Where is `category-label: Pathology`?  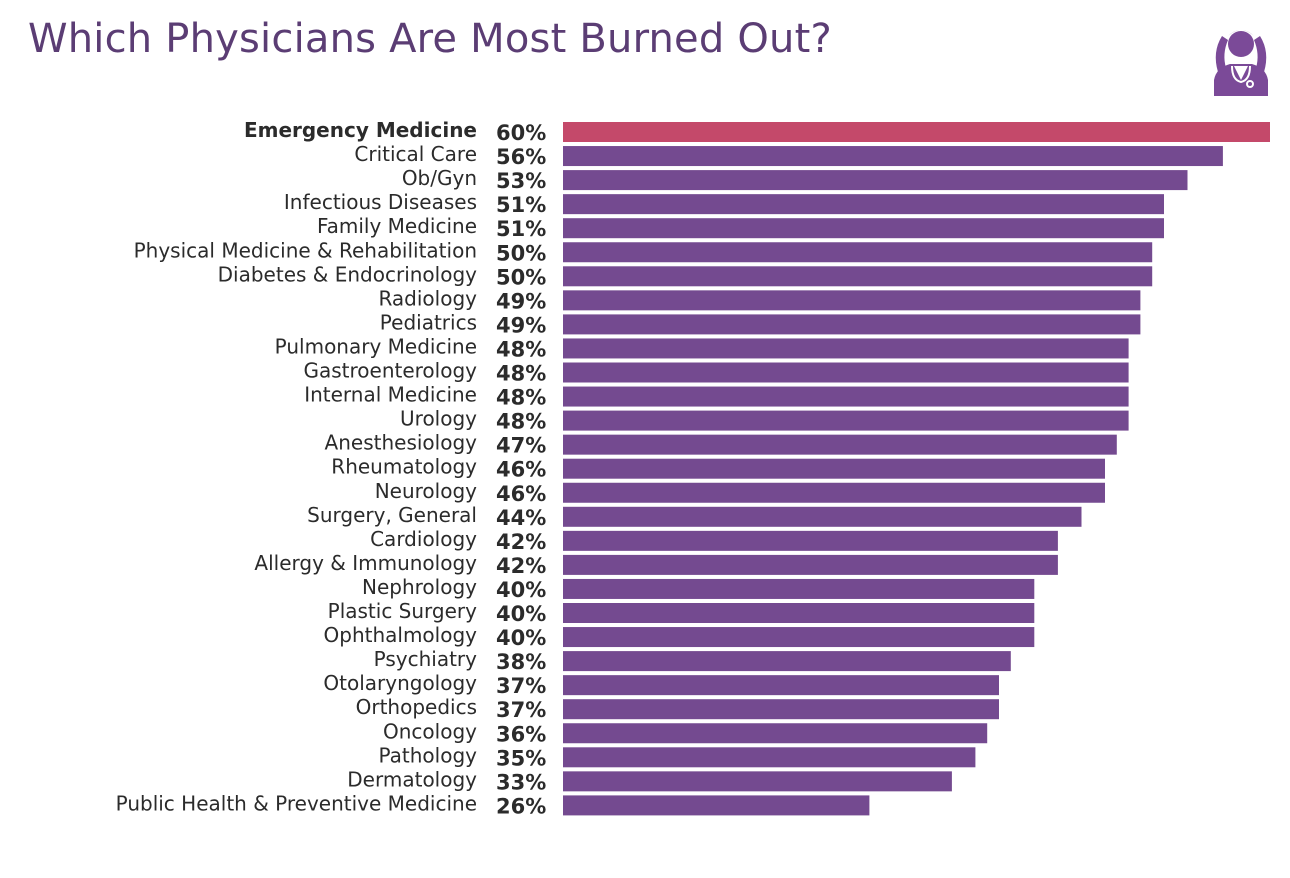 category-label: Pathology is located at coordinates (428, 755).